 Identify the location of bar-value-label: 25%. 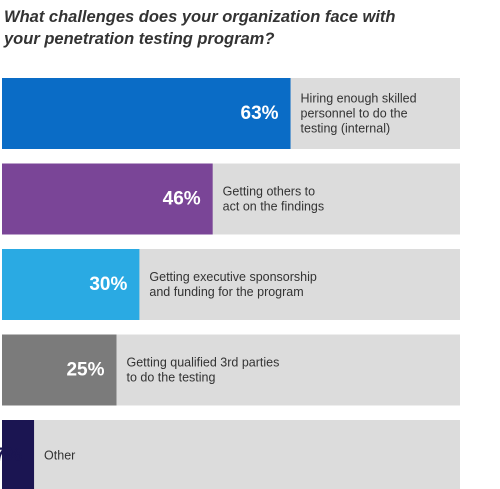
(85, 370).